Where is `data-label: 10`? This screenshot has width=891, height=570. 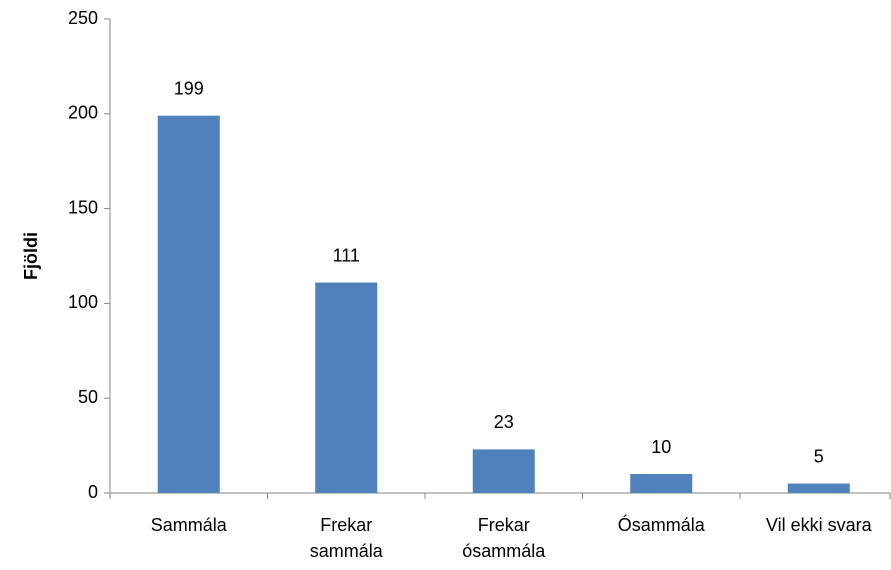
data-label: 10 is located at coordinates (661, 447).